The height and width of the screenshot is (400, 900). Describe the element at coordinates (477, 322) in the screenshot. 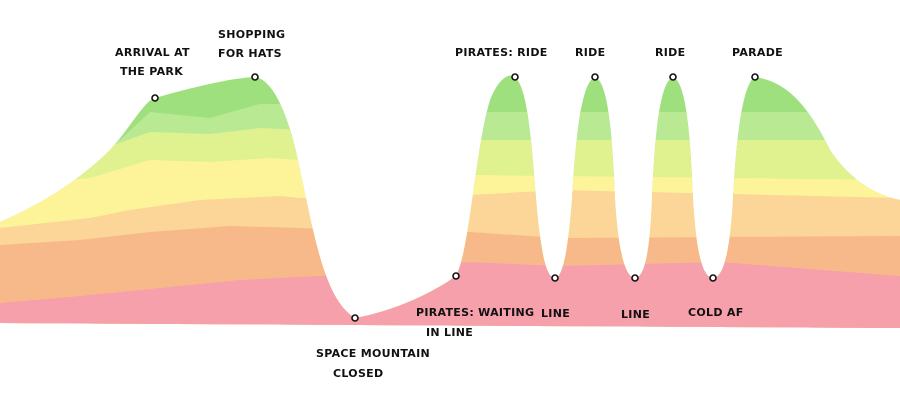

I see `label-pirates-waiting: PIRATES: WAITING IN LINE` at that location.